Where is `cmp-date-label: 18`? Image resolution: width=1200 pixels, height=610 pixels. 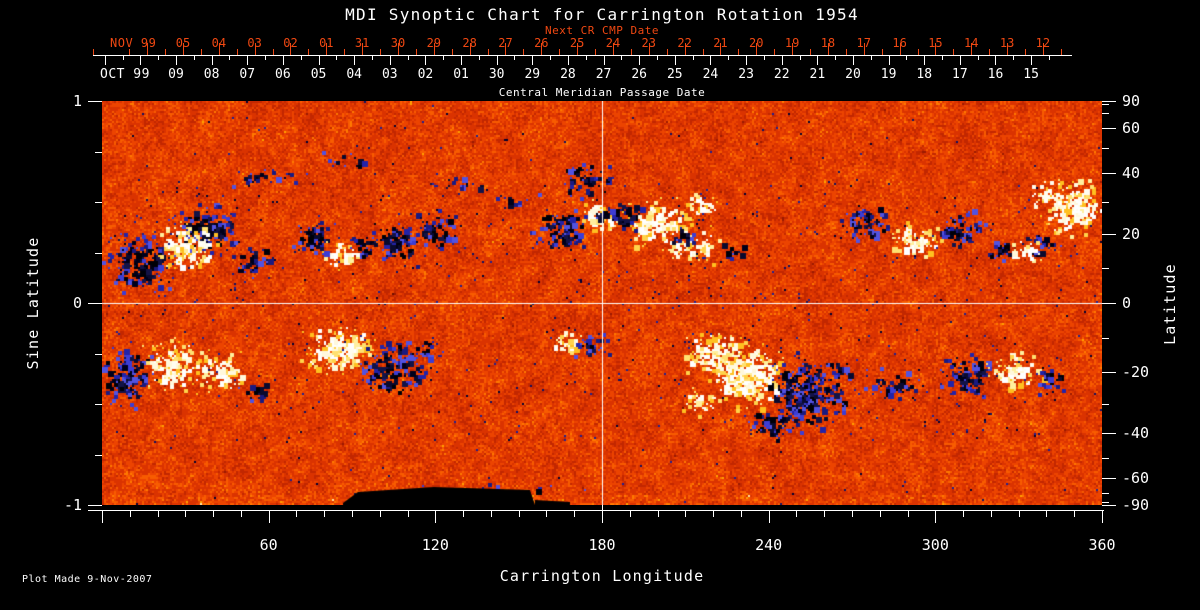
cmp-date-label: 18 is located at coordinates (924, 74).